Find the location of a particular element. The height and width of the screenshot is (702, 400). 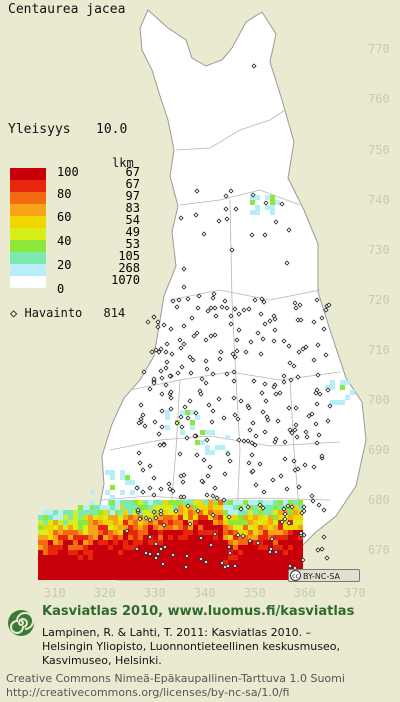

license-badge: cc BY-NC-SA is located at coordinates (324, 575).